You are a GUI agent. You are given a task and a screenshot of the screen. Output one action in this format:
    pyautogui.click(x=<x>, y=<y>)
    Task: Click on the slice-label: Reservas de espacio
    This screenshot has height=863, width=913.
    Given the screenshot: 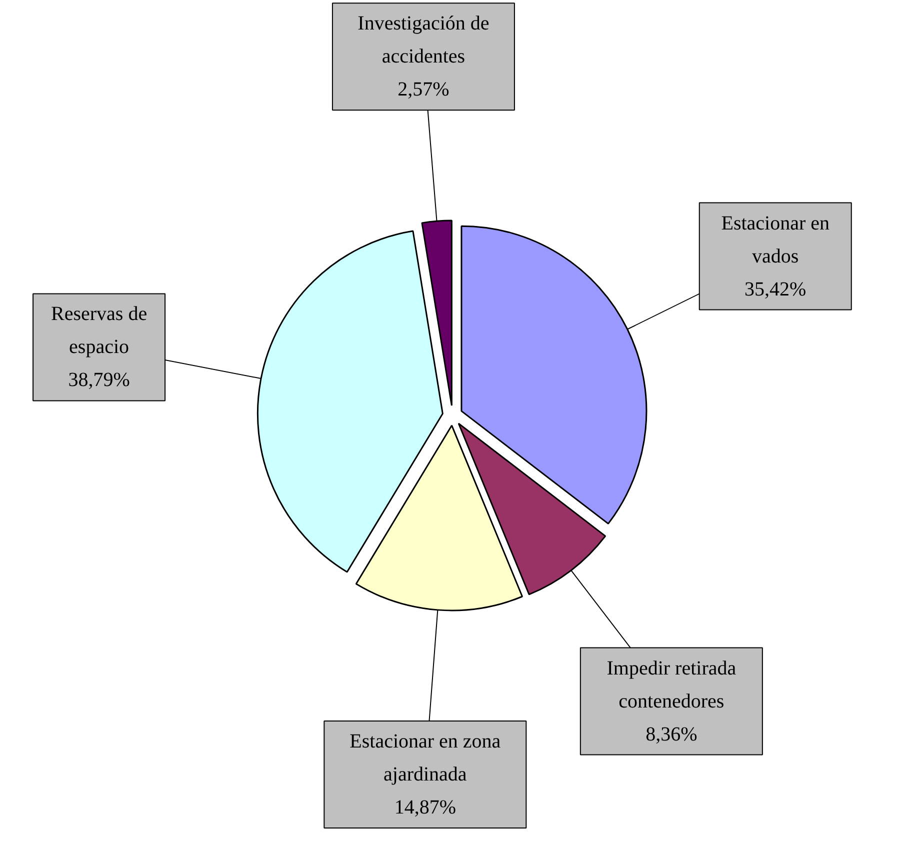 What is the action you would take?
    pyautogui.click(x=99, y=330)
    